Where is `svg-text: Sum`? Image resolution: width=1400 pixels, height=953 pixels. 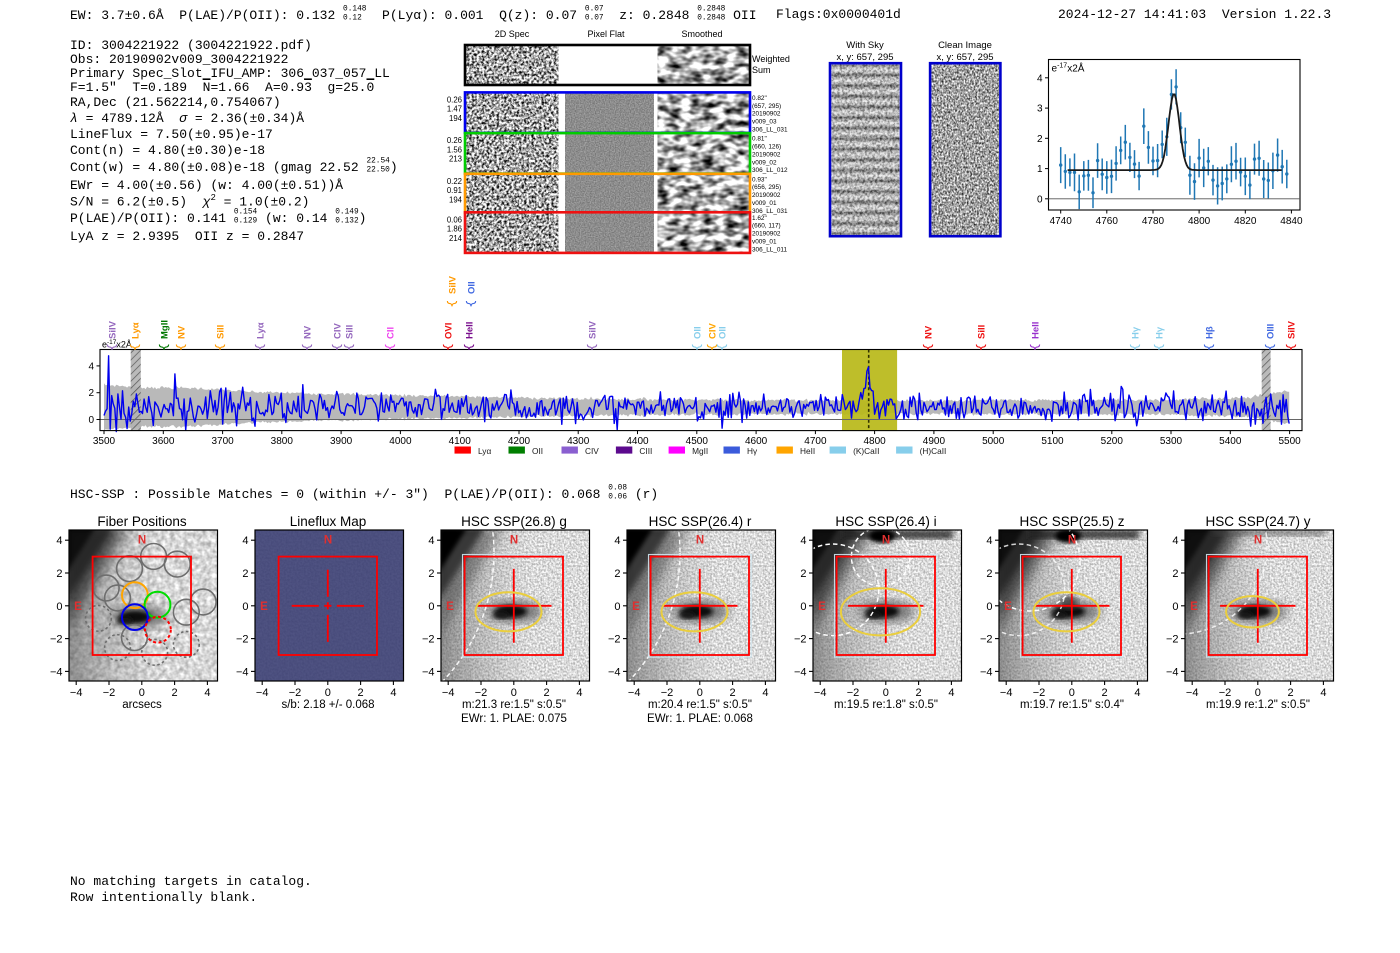 svg-text: Sum is located at coordinates (761, 70).